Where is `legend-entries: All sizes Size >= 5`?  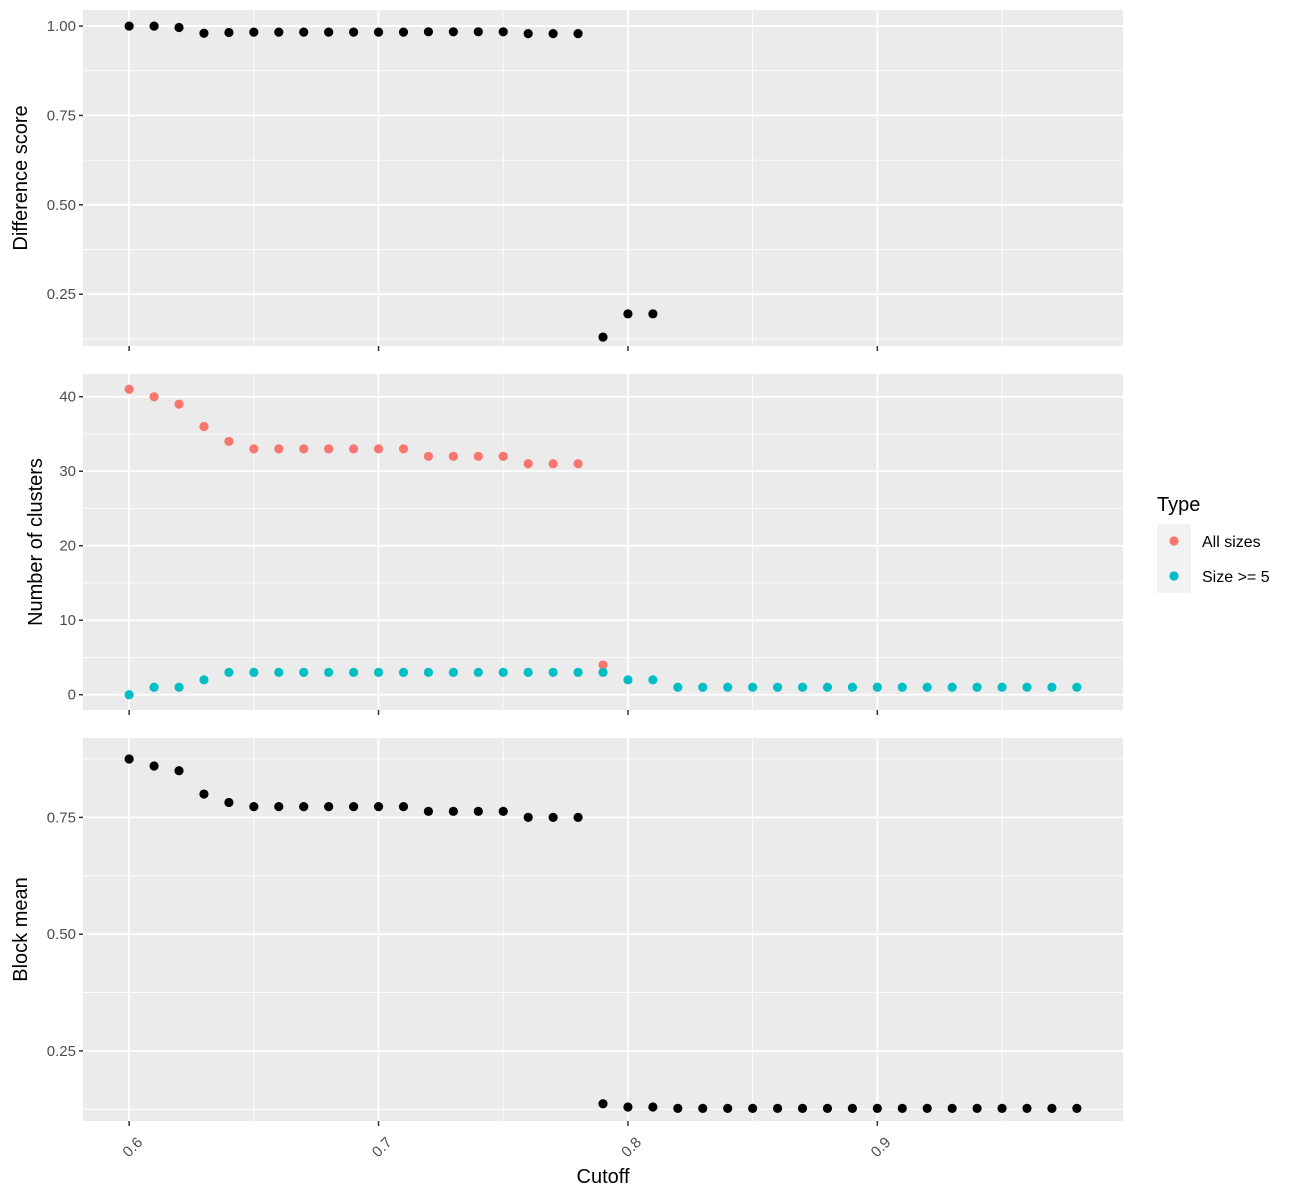
legend-entries: All sizes Size >= 5 is located at coordinates (1219, 560).